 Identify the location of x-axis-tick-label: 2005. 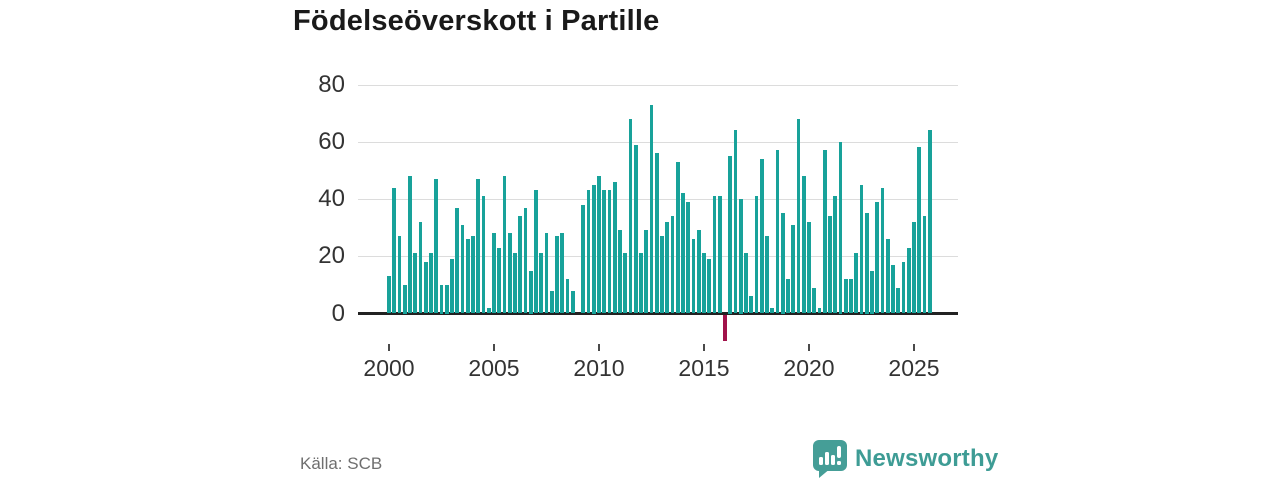
(494, 368).